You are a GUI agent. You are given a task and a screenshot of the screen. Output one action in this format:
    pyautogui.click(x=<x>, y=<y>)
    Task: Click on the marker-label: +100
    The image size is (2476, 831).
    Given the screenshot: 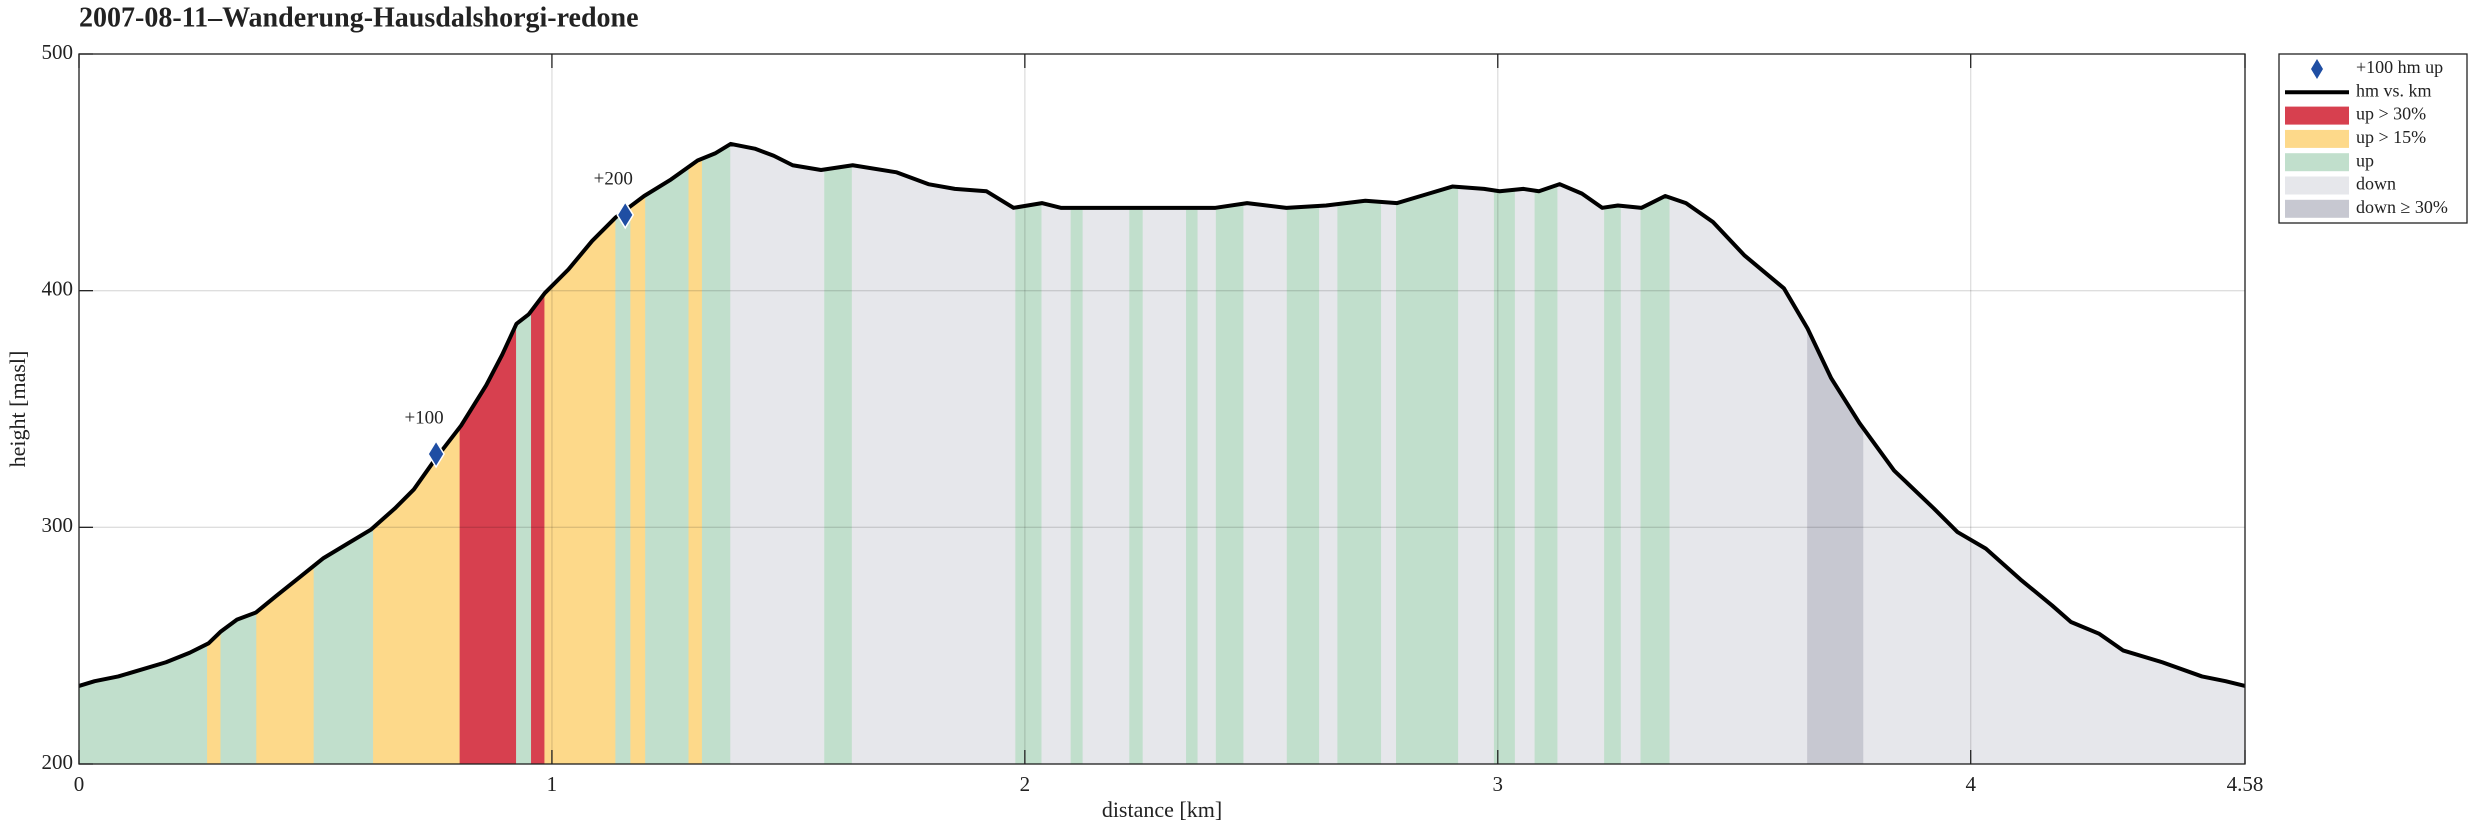 What is the action you would take?
    pyautogui.click(x=423, y=417)
    